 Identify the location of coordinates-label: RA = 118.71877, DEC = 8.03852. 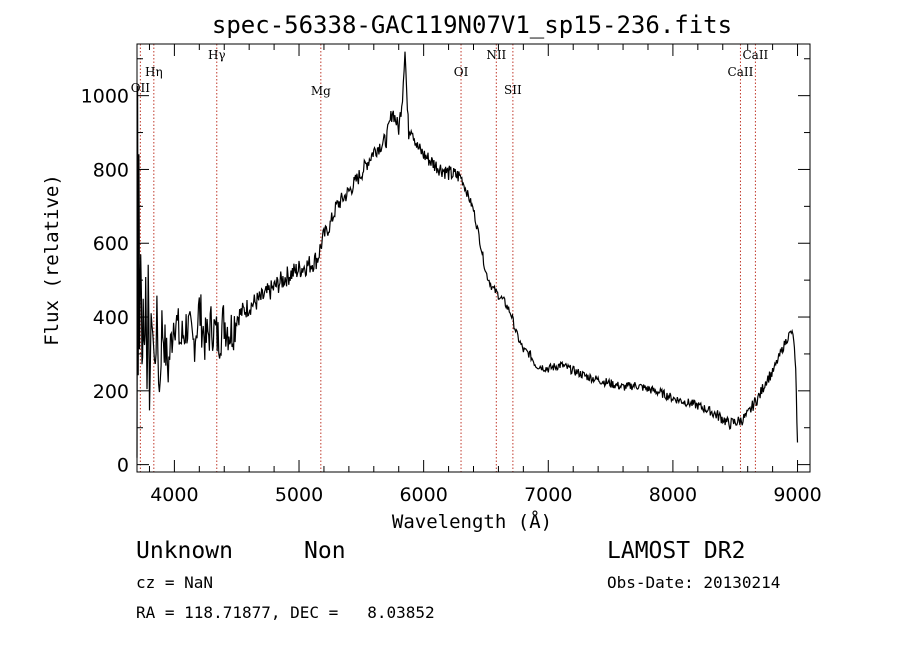
(285, 612).